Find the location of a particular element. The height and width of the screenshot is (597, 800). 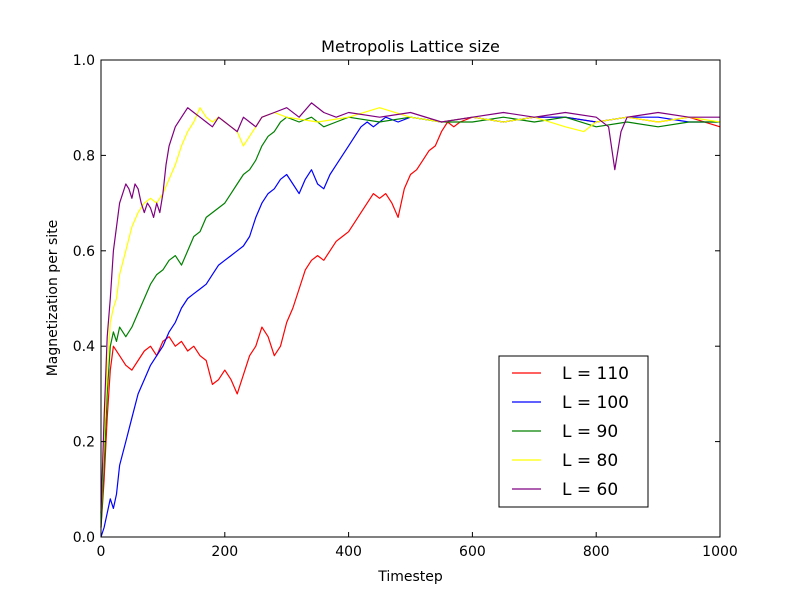

y-tick-label: 0.0 is located at coordinates (84, 538).